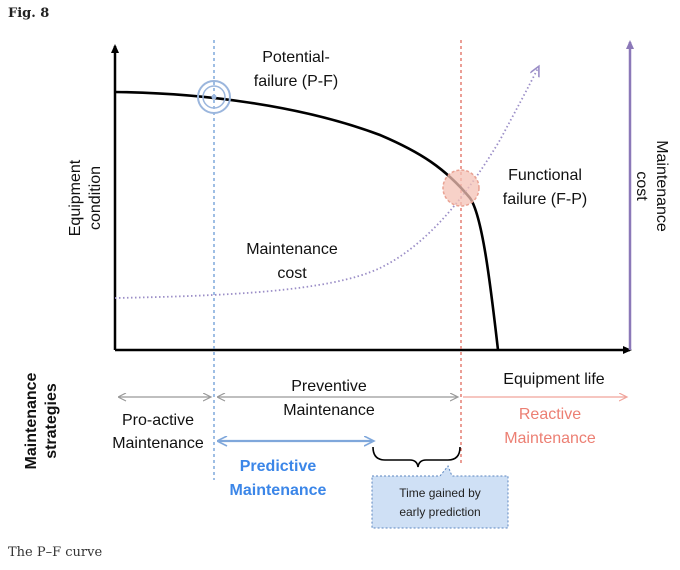 This screenshot has height=570, width=680. Describe the element at coordinates (329, 410) in the screenshot. I see `preventive-label-line2: Maintenance` at that location.